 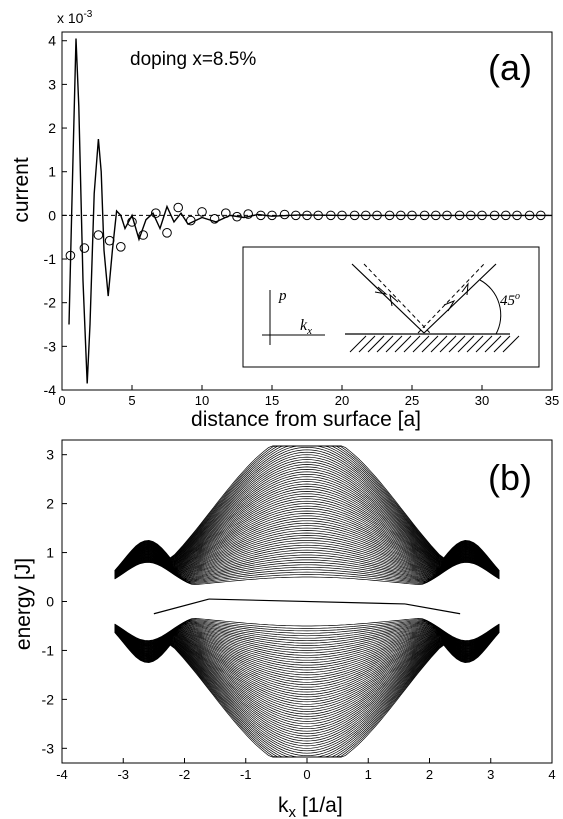 What do you see at coordinates (449, 305) in the screenshot?
I see `inset-arrow-reflected-dashed` at bounding box center [449, 305].